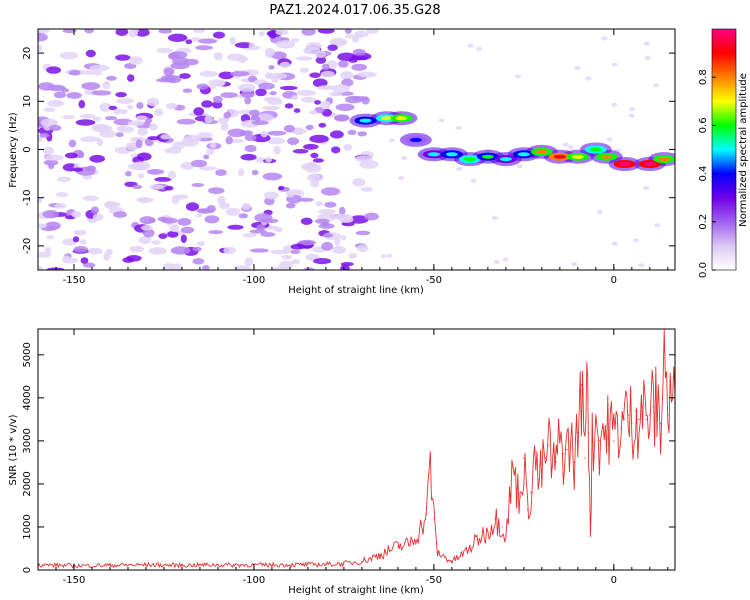  I want to click on tick-label: 0, so click(614, 580).